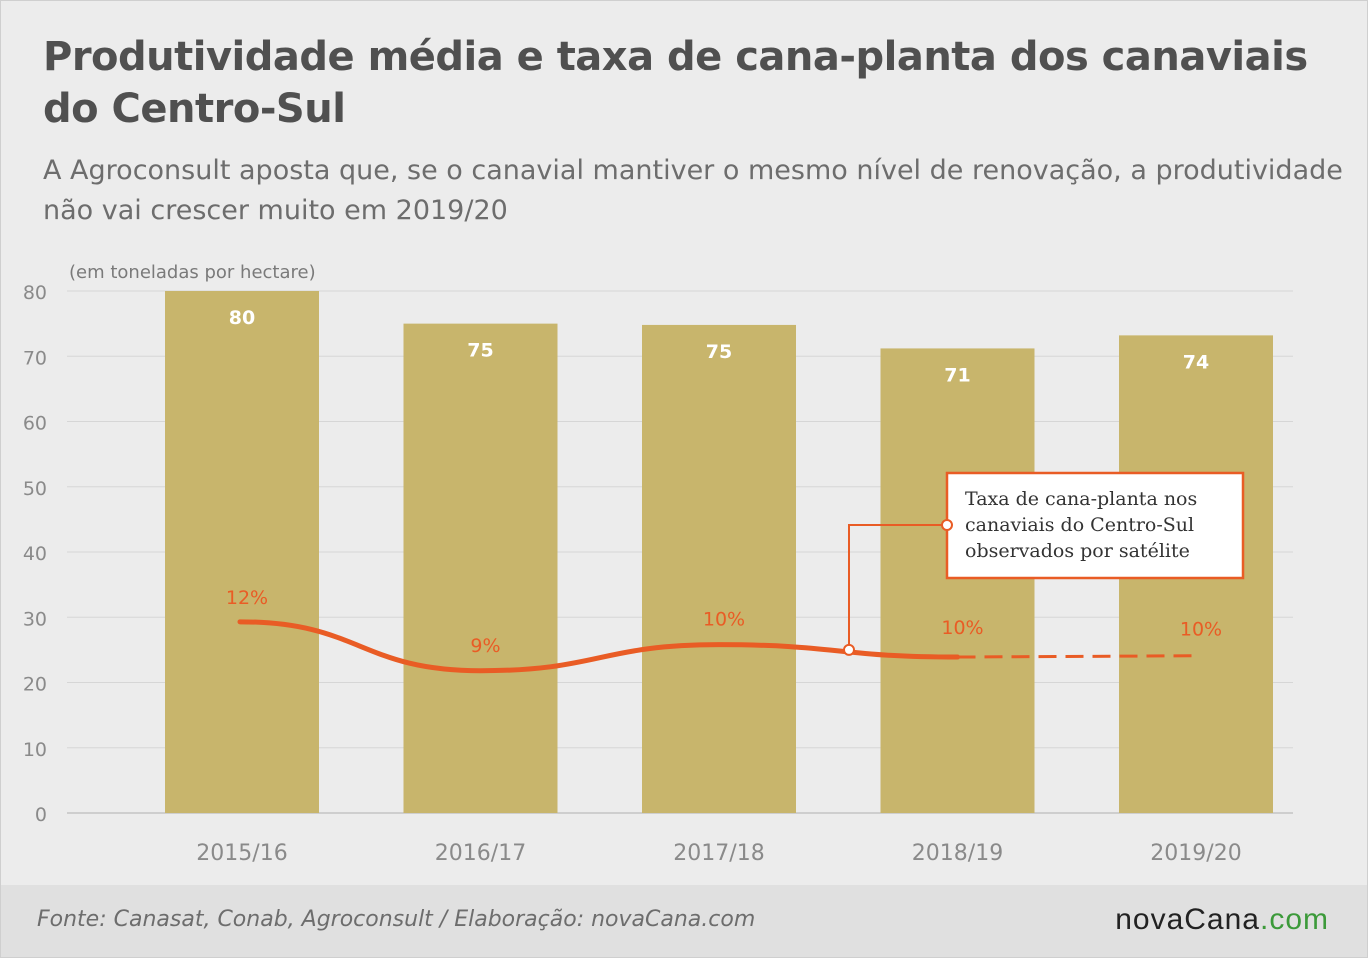 This screenshot has height=958, width=1368. What do you see at coordinates (35, 424) in the screenshot?
I see `y-tick-label: 60` at bounding box center [35, 424].